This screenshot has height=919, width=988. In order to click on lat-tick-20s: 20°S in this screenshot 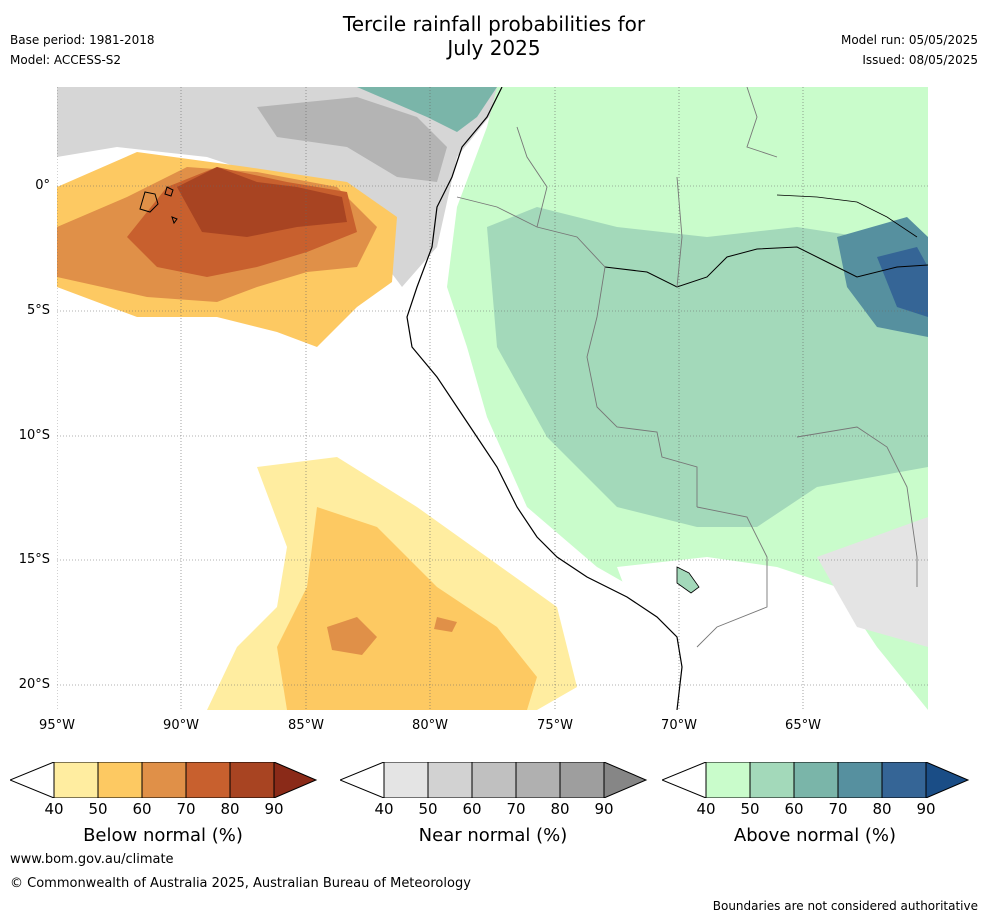, I will do `click(34, 684)`.